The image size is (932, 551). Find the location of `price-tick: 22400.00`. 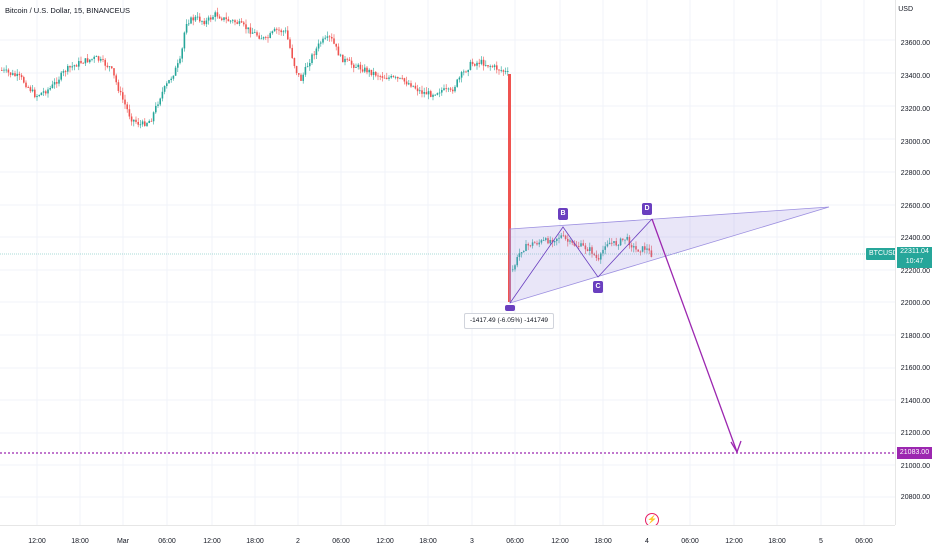

price-tick: 22400.00 is located at coordinates (915, 238).